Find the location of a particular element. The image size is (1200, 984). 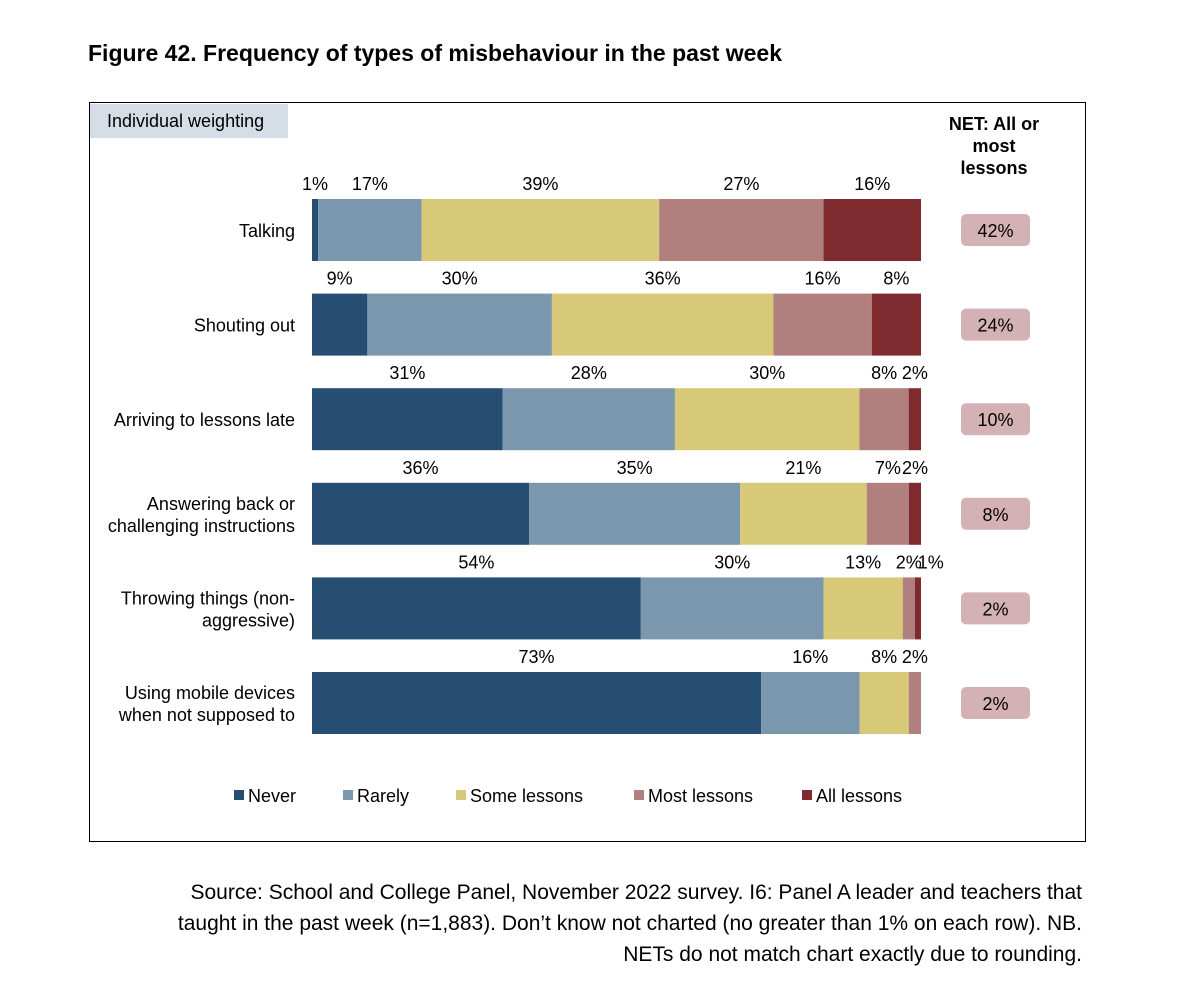

data-label: 9% is located at coordinates (340, 279).